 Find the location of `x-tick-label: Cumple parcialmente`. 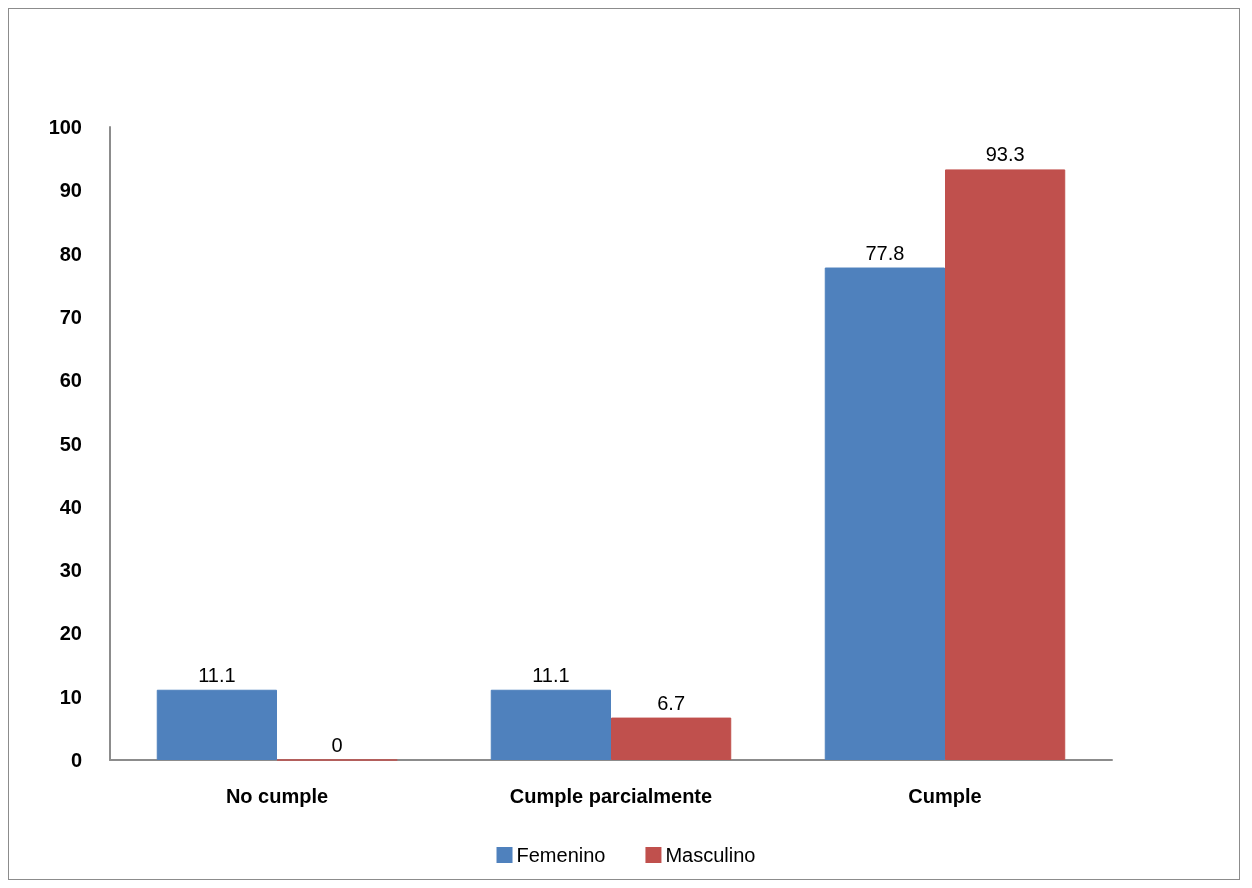

x-tick-label: Cumple parcialmente is located at coordinates (611, 796).